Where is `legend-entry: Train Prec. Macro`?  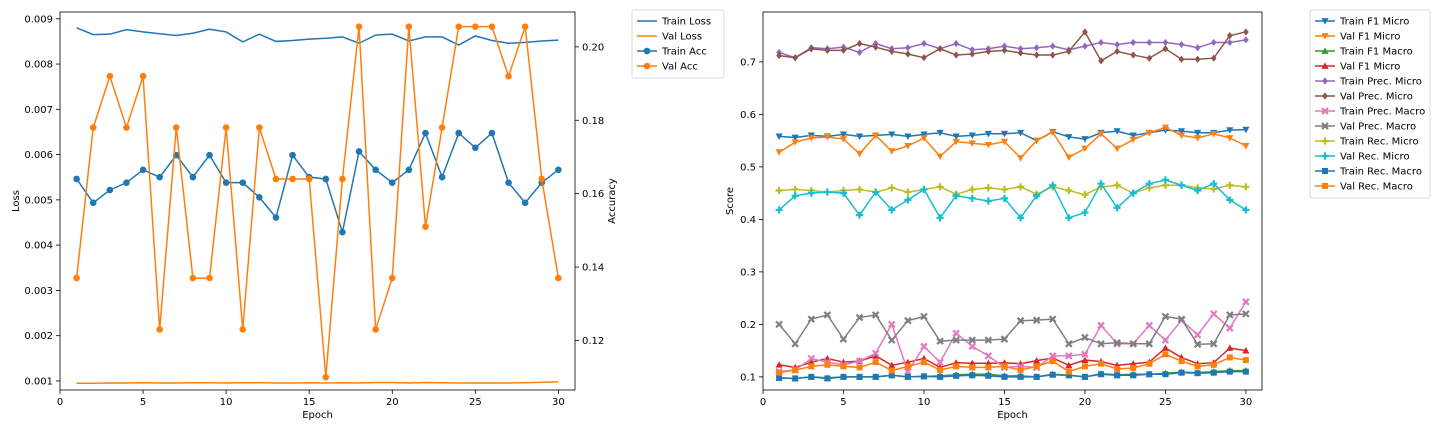
legend-entry: Train Prec. Macro is located at coordinates (1382, 112).